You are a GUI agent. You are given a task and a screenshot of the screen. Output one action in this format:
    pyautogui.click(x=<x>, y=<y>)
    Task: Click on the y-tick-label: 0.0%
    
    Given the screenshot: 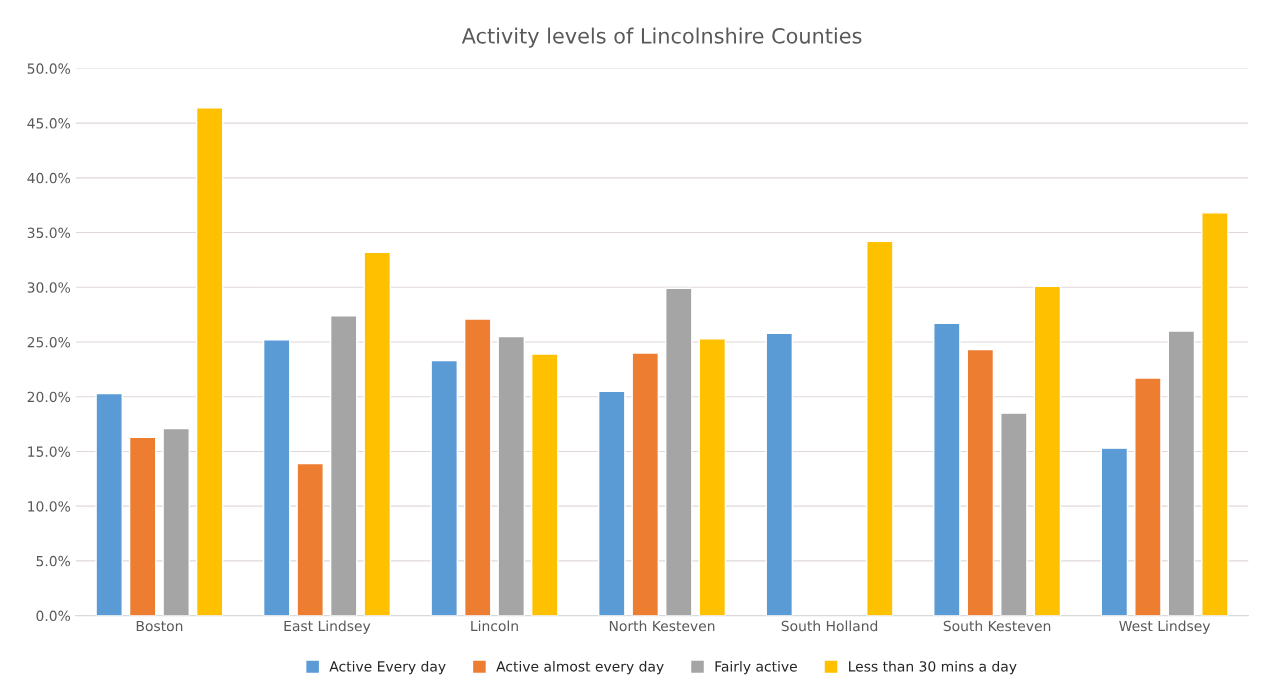 What is the action you would take?
    pyautogui.click(x=53, y=616)
    